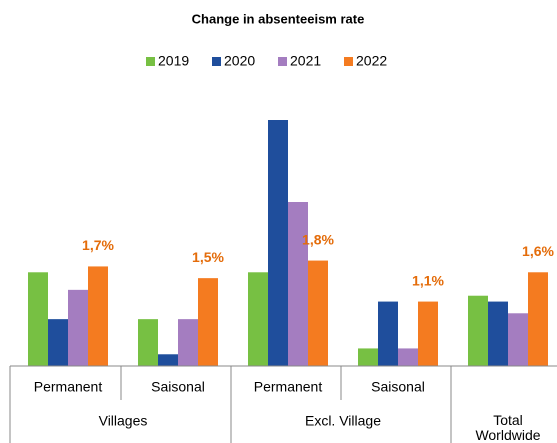 The image size is (557, 443). Describe the element at coordinates (343, 421) in the screenshot. I see `group-label: Excl. Village` at that location.